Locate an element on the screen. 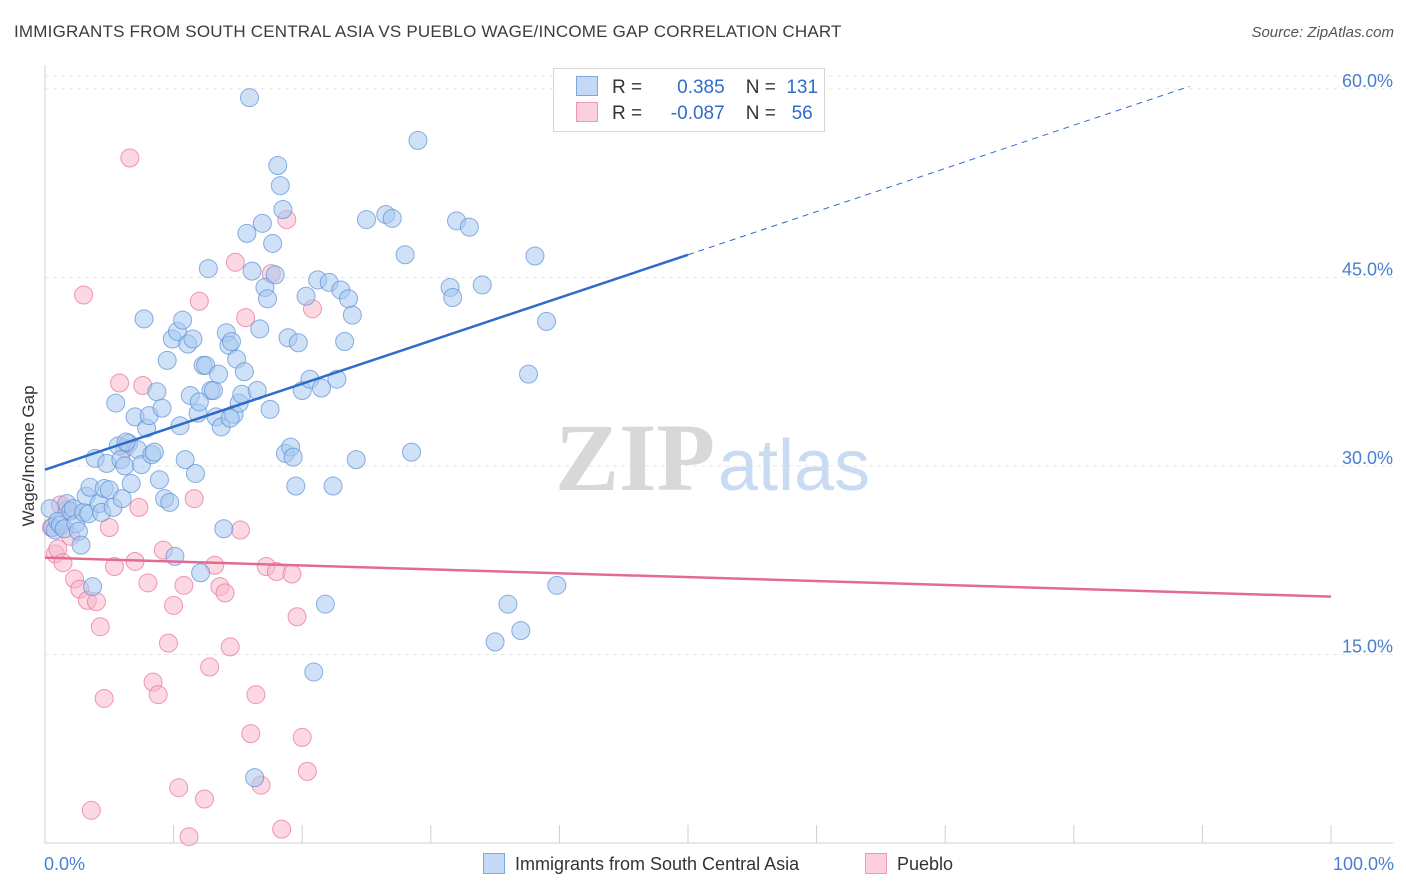 The image size is (1406, 892). y-tick-label: 30.0% is located at coordinates (1367, 458).